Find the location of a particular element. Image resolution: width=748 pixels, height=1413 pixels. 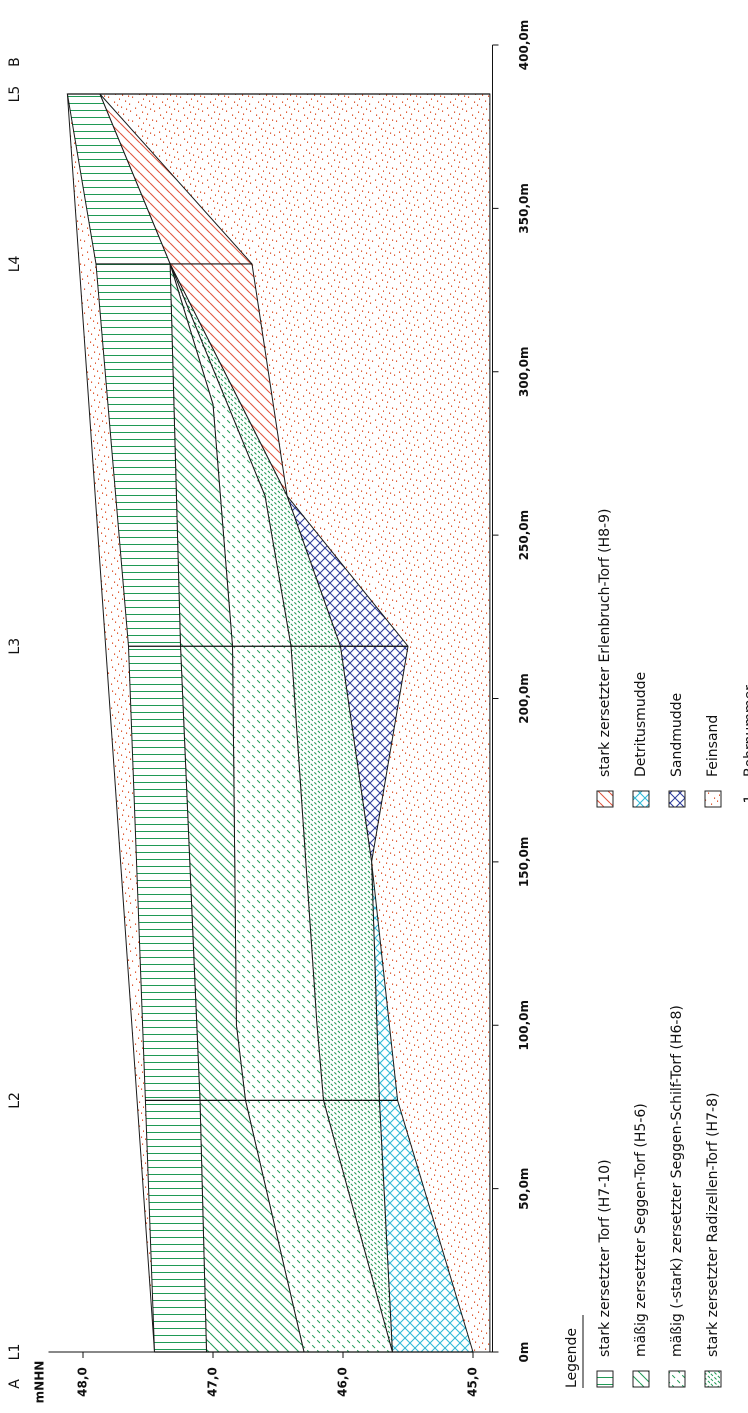

borehole-label: L2 is located at coordinates (15, 1100).